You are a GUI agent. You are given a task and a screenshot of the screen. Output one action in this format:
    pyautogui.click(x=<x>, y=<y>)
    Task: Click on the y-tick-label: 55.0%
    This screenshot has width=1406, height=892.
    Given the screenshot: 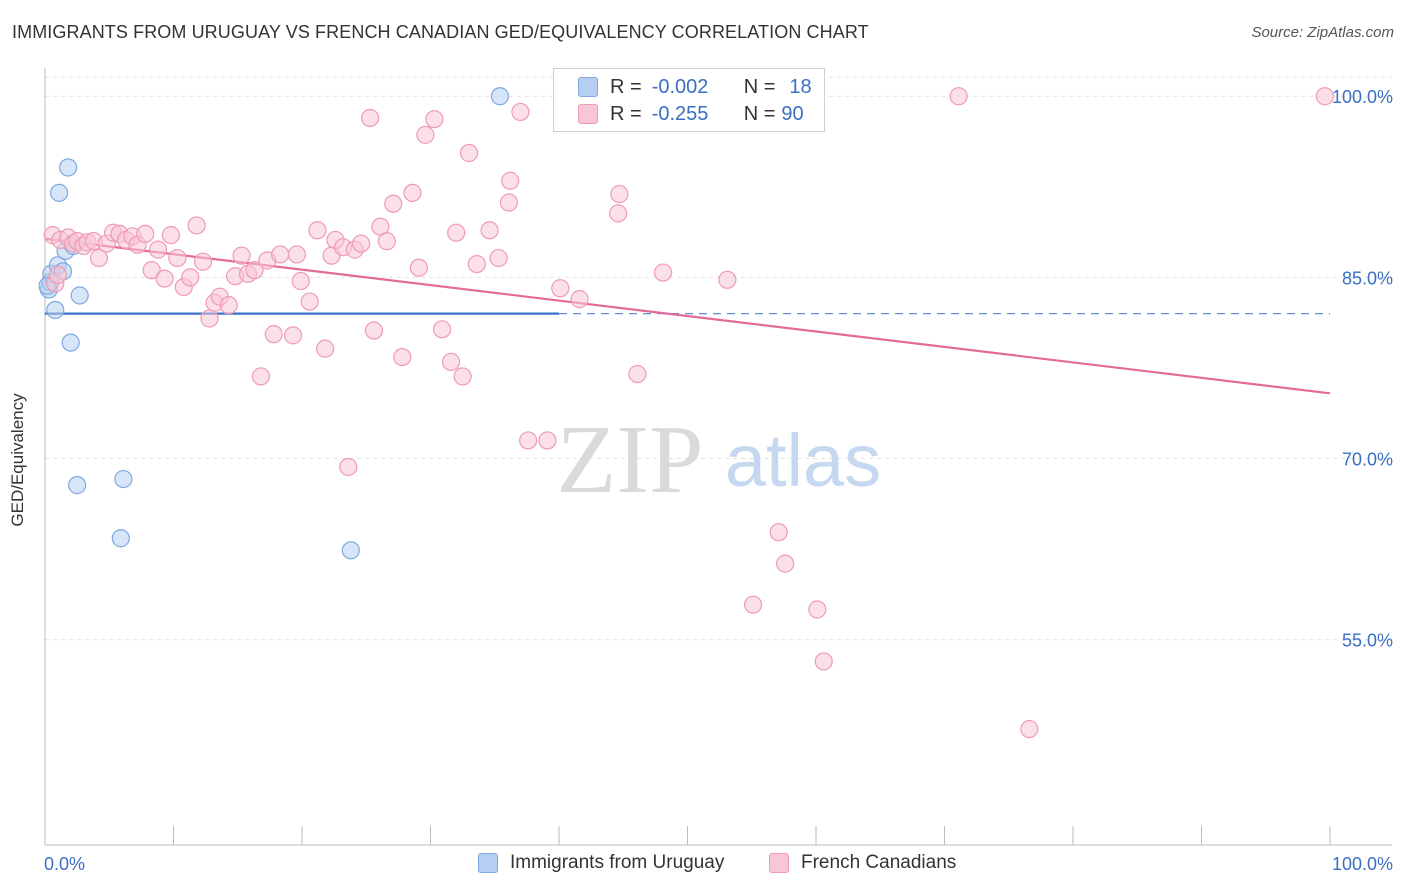 What is the action you would take?
    pyautogui.click(x=1367, y=641)
    